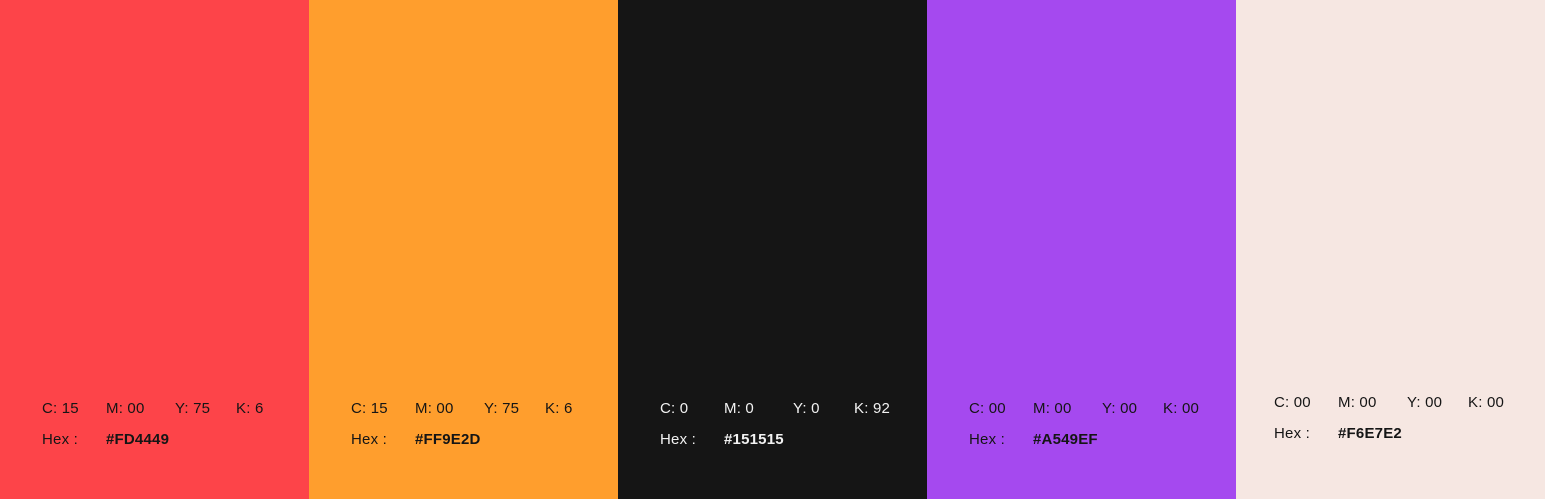  Describe the element at coordinates (674, 408) in the screenshot. I see `cmyk-cyan-value: C: 0` at that location.